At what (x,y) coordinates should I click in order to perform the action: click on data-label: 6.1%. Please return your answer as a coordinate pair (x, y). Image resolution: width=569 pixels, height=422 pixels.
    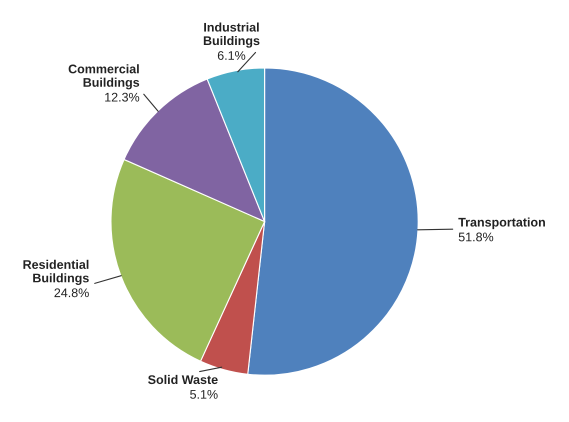
    Looking at the image, I should click on (232, 55).